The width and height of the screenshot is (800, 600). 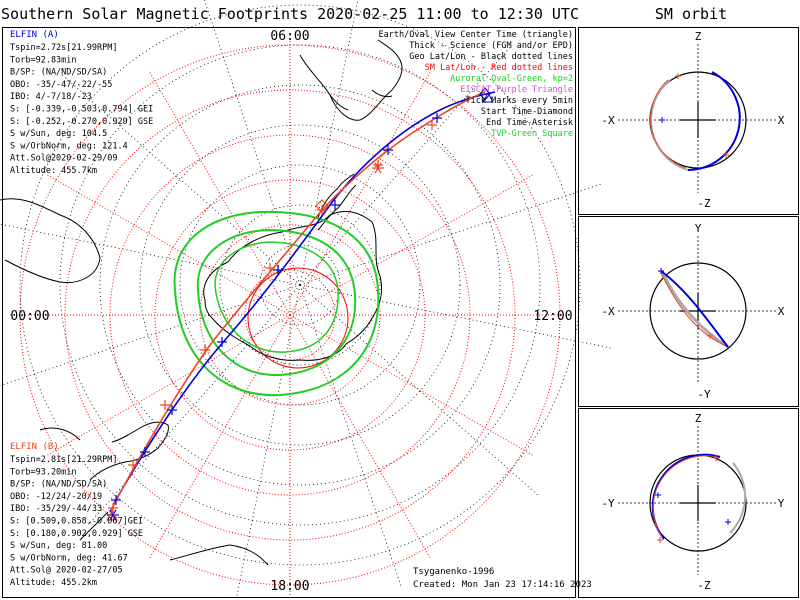 I want to click on elfin-b-info-line: S w/OrbNorm, deg: 41.67, so click(x=69, y=558).